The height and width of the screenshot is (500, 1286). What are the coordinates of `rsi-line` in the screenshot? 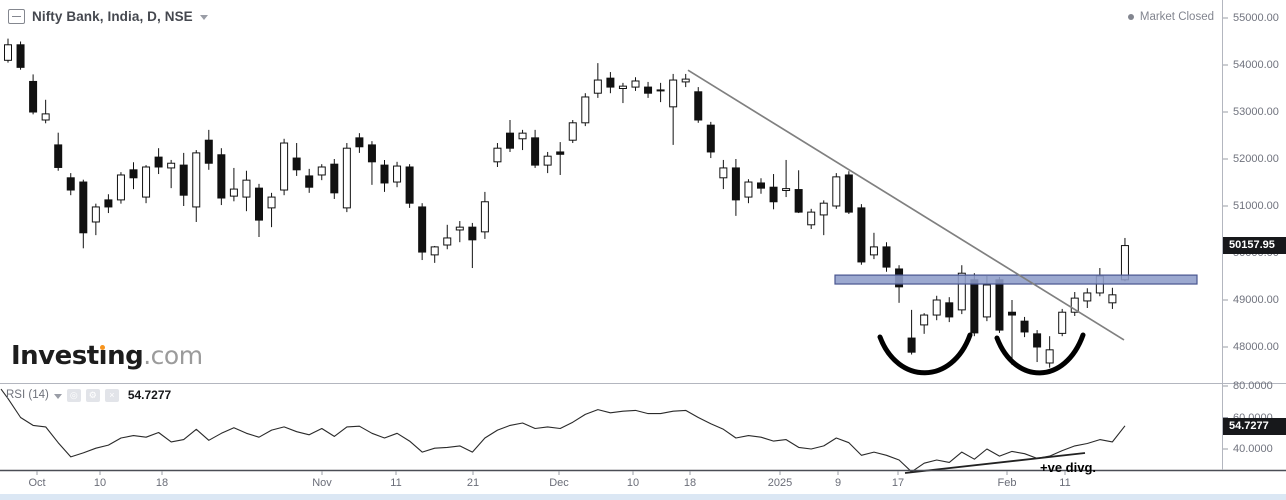 It's located at (563, 430).